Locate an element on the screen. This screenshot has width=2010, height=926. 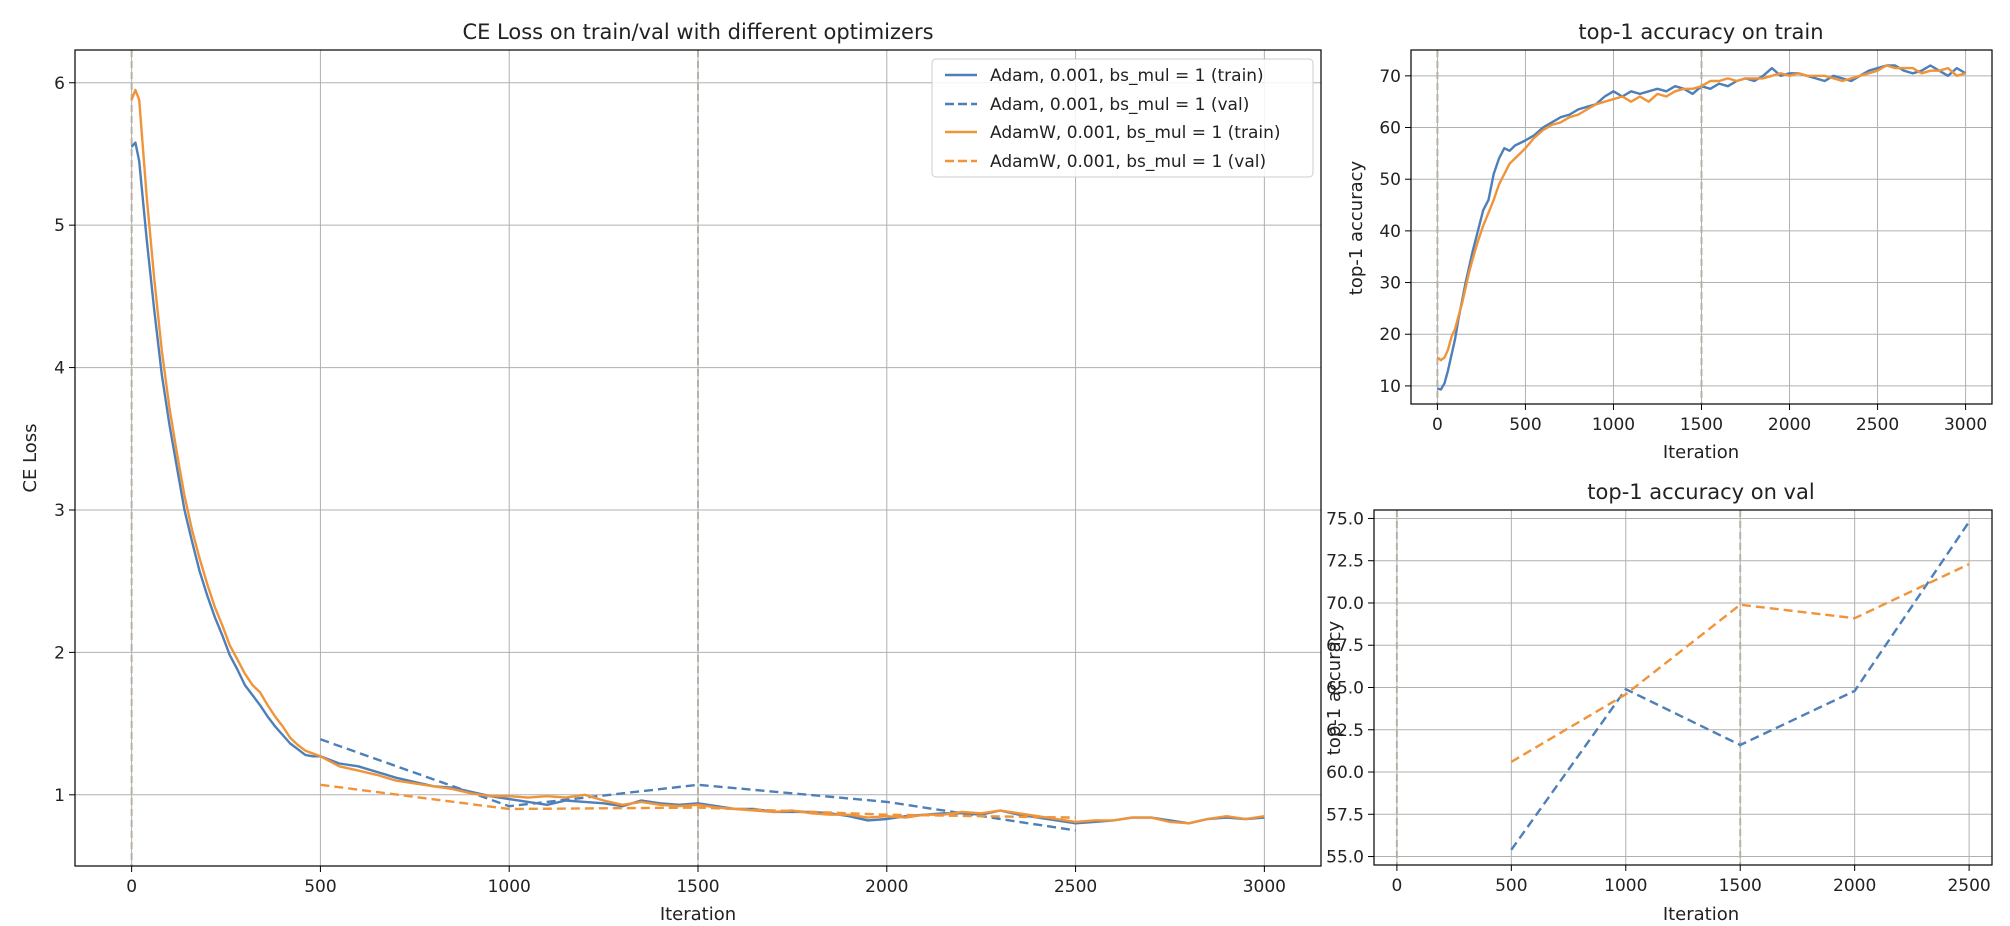
val-ytick-label: 75.0 is located at coordinates (1345, 519).